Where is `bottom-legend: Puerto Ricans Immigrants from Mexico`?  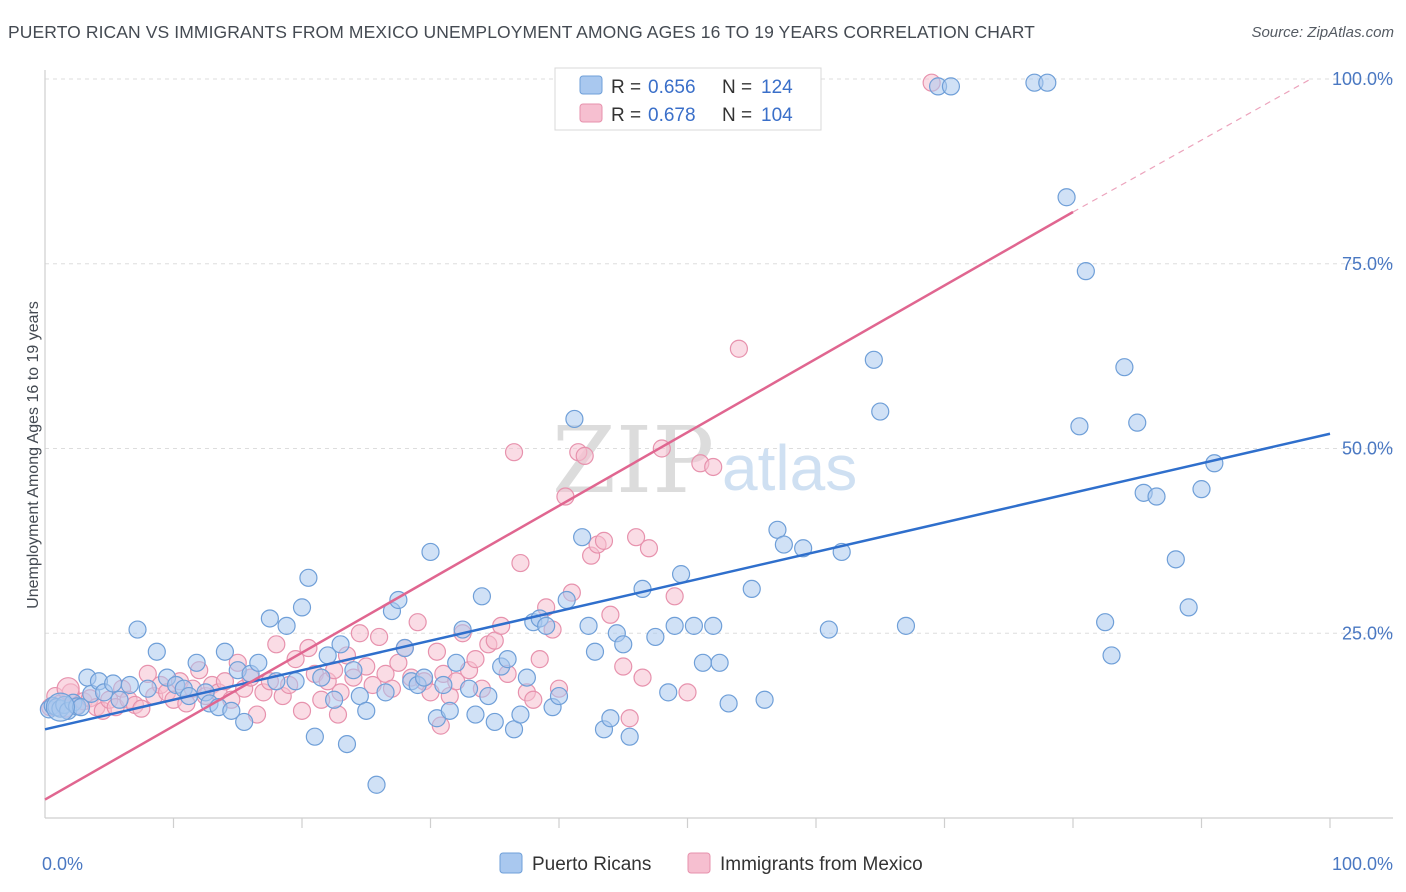
bottom-legend: Puerto Ricans Immigrants from Mexico is located at coordinates (711, 863).